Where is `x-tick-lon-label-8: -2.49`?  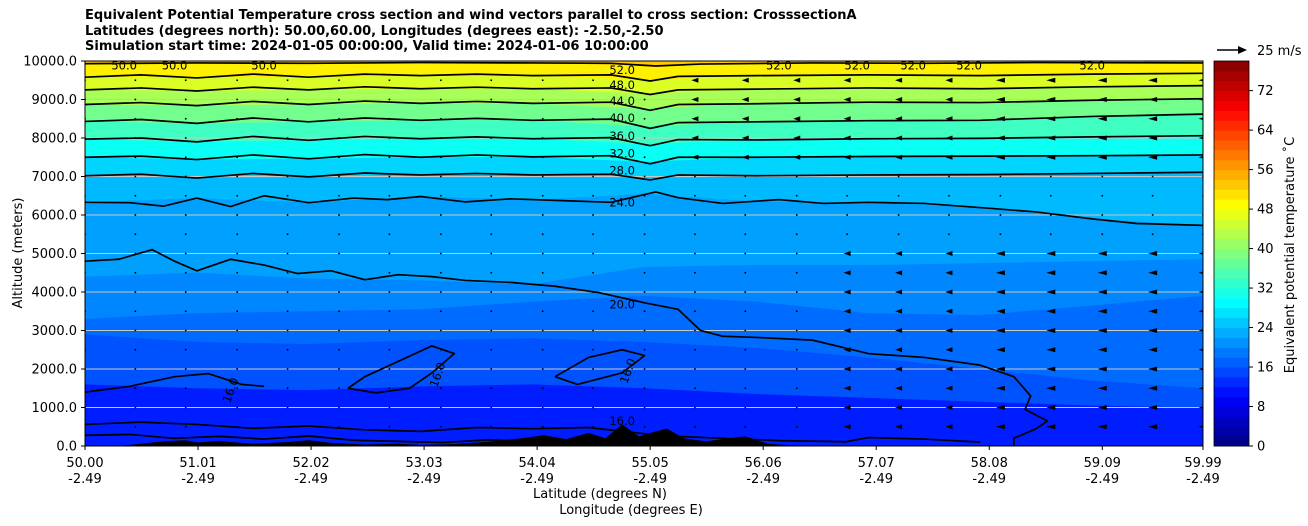
x-tick-lon-label-8: -2.49 is located at coordinates (989, 479).